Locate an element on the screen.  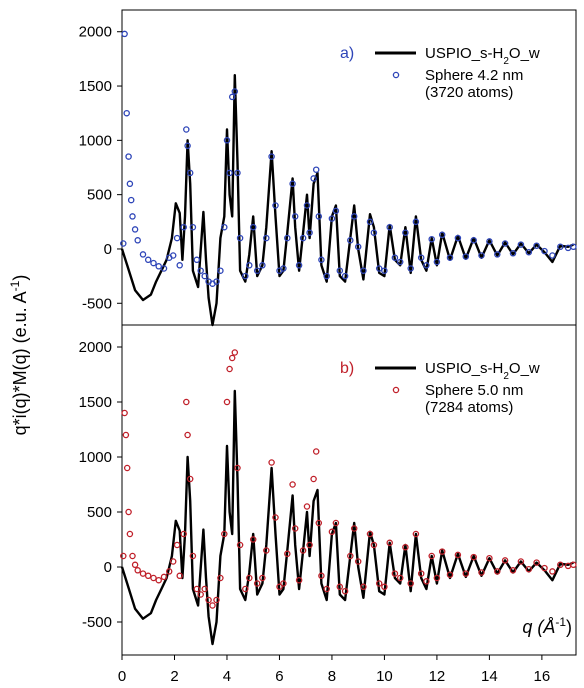
x-axis-title-sup: -1 is located at coordinates (560, 622).